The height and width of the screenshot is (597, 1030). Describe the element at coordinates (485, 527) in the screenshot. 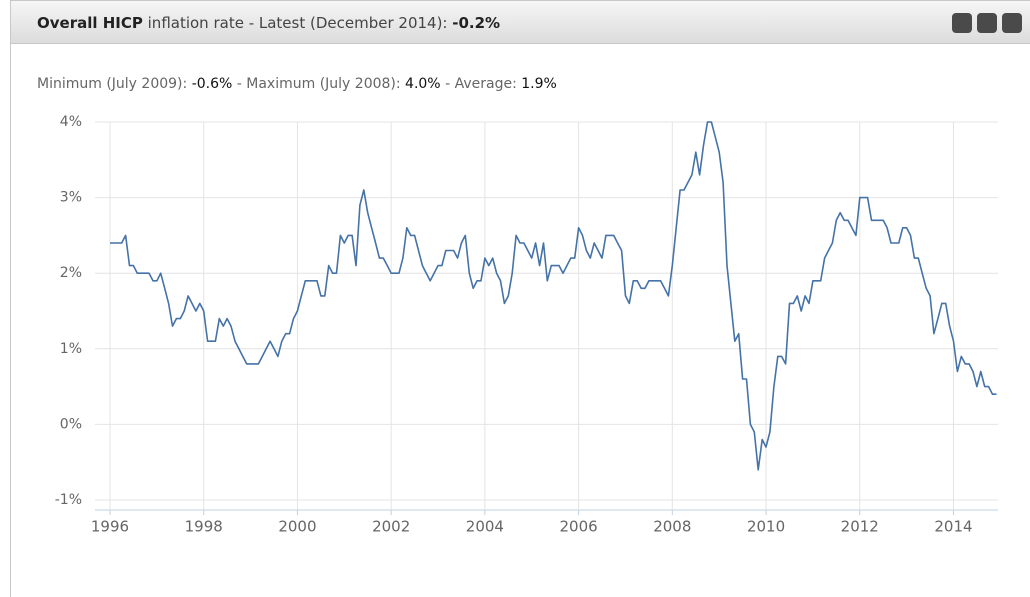

I see `x-tick-label: 2004` at that location.